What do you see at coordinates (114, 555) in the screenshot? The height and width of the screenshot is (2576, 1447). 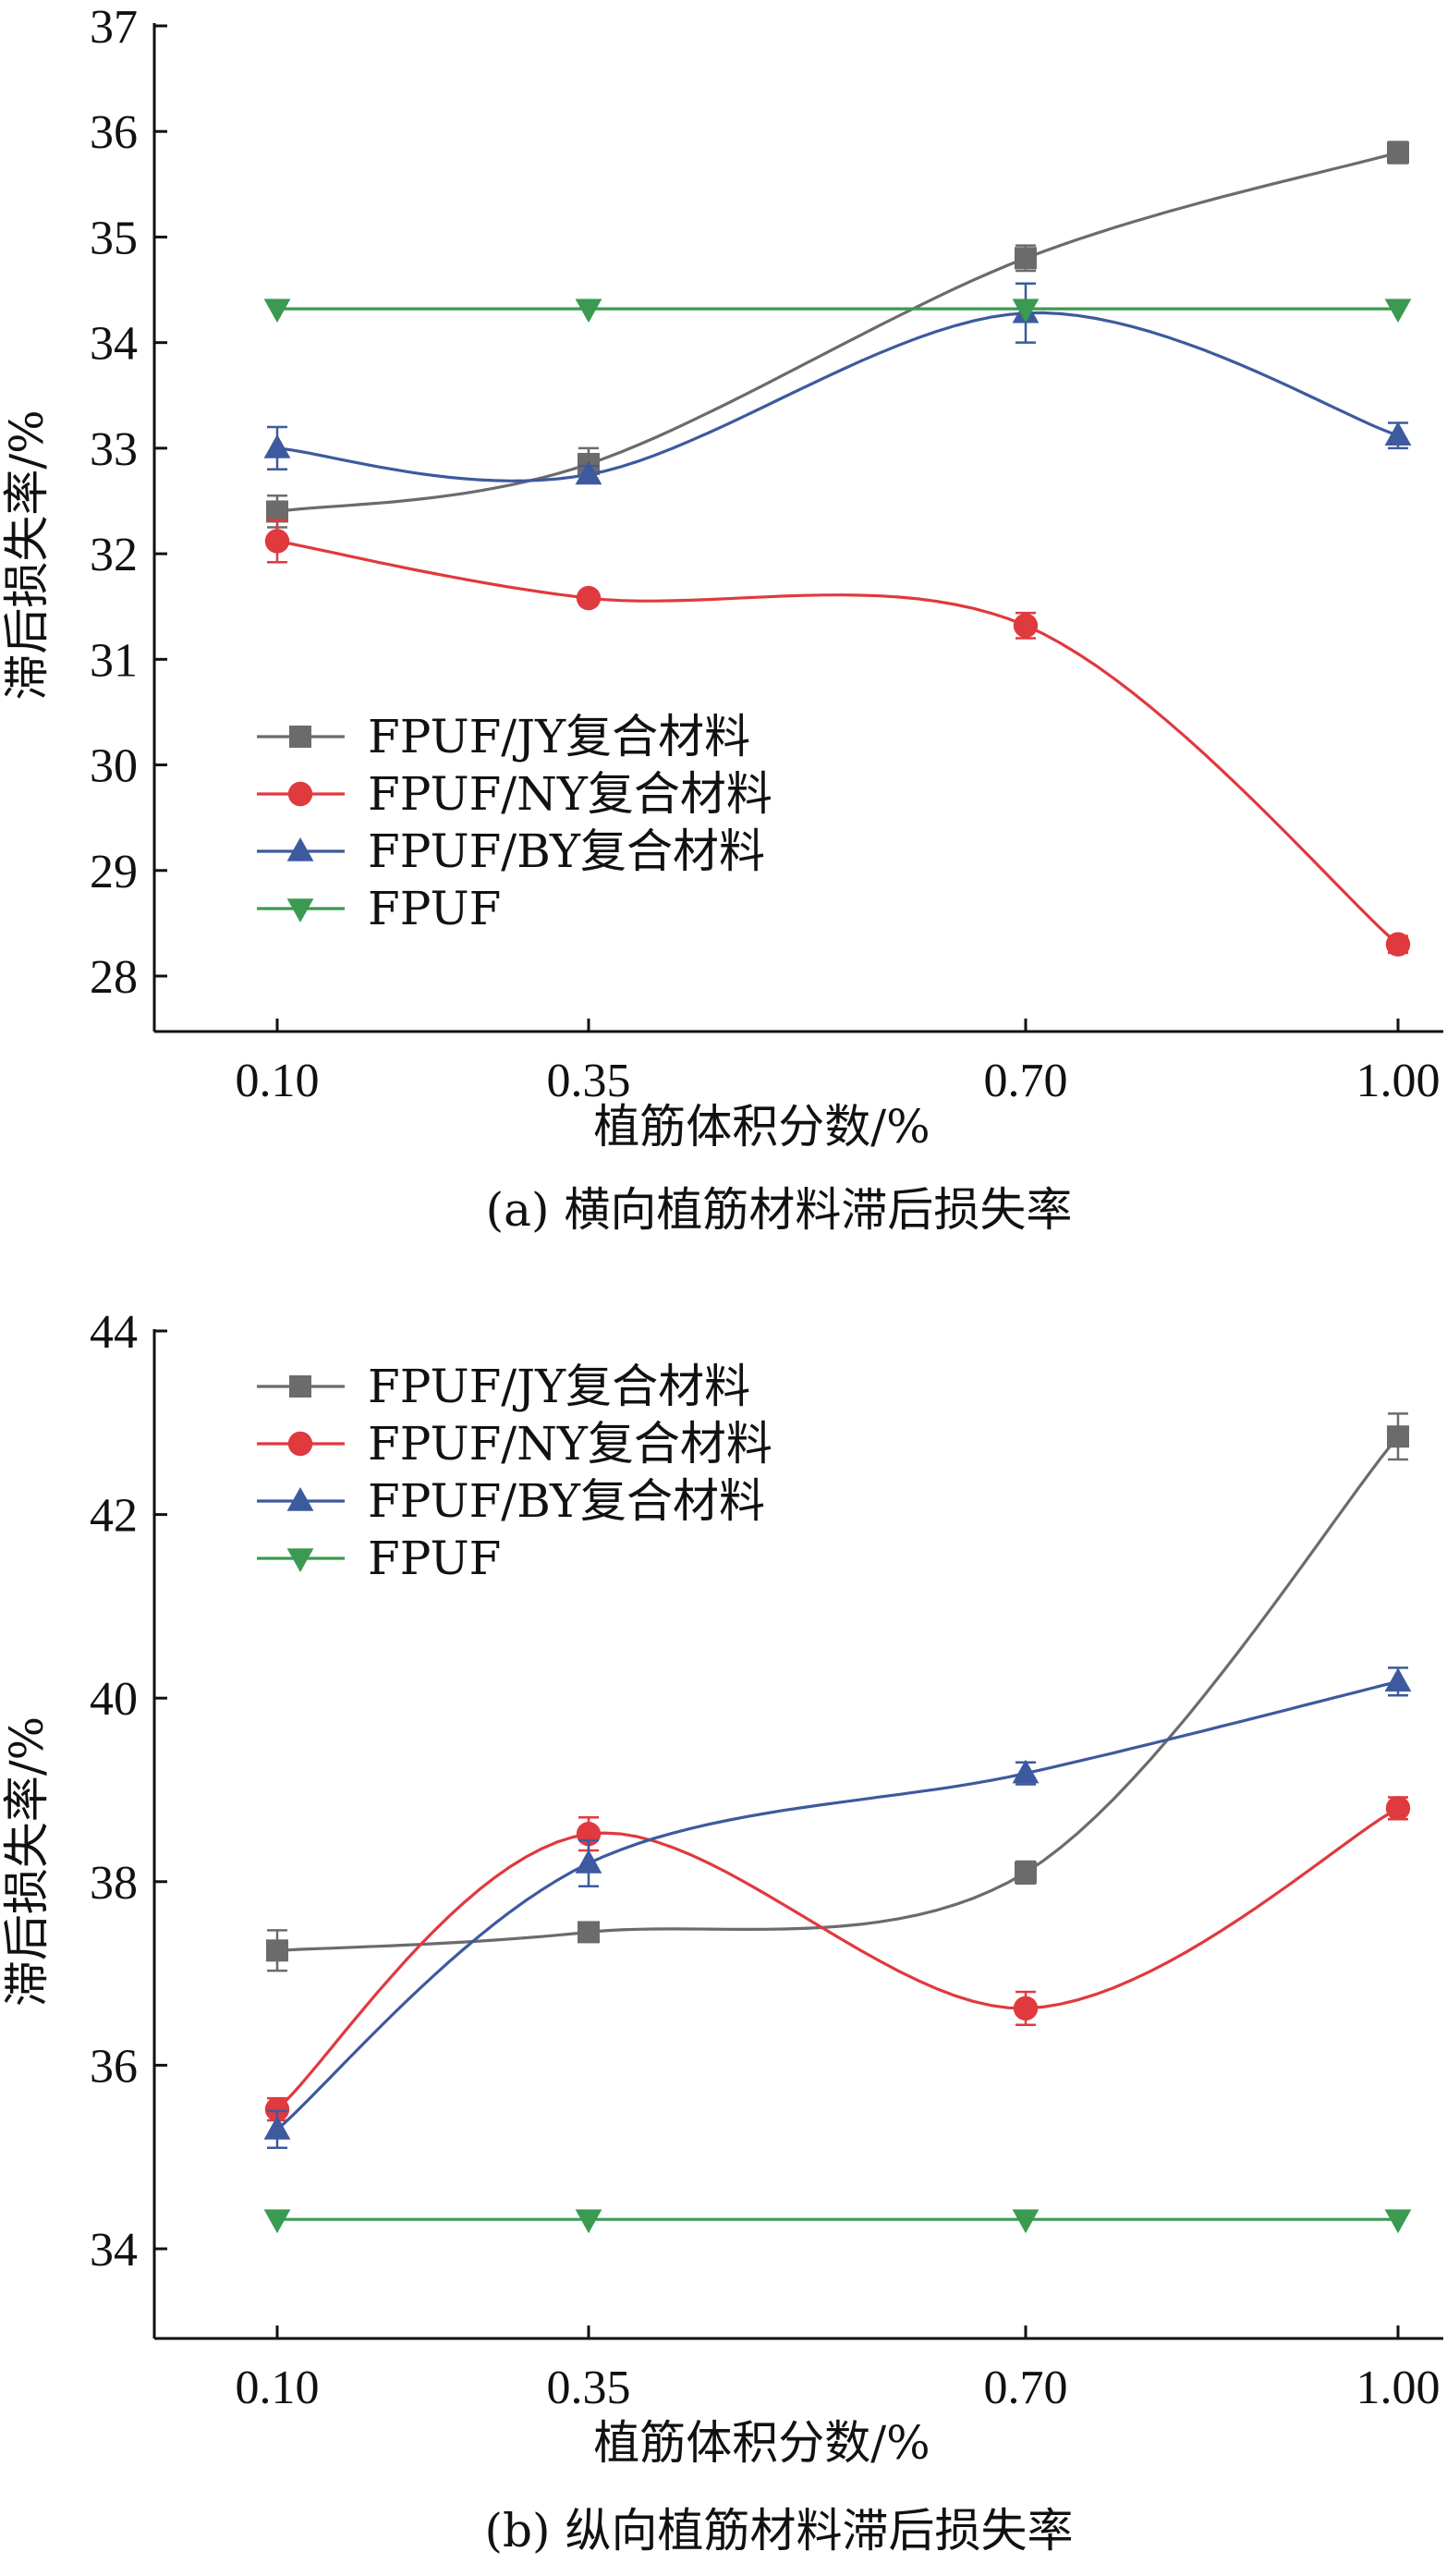 I see `y-tick-label: 32` at bounding box center [114, 555].